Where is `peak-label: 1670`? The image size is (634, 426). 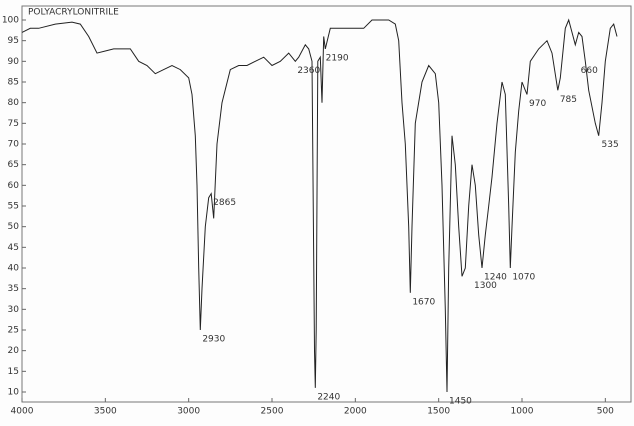 peak-label: 1670 is located at coordinates (423, 302).